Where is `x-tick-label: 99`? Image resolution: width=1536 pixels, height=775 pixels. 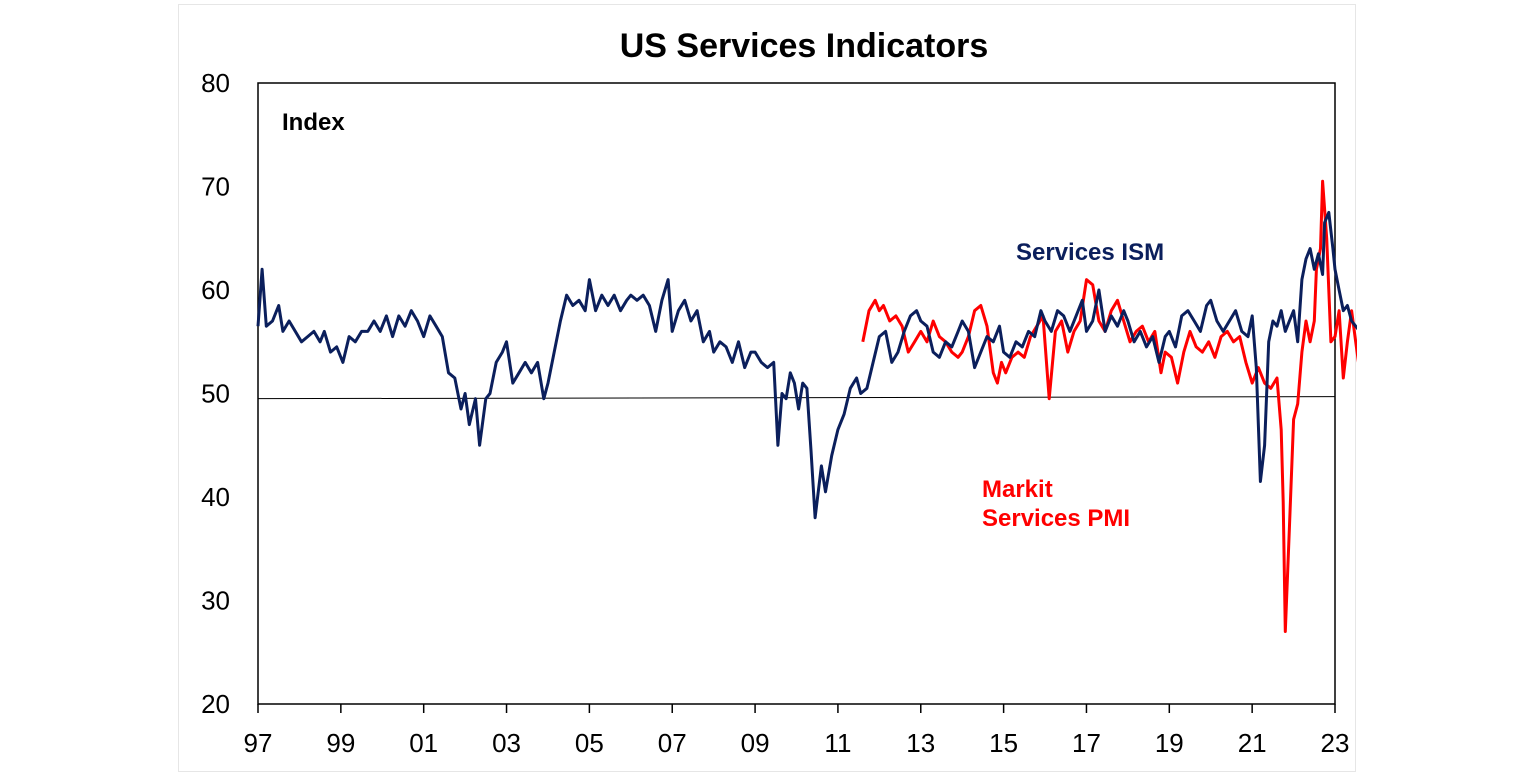
x-tick-label: 99 is located at coordinates (340, 743).